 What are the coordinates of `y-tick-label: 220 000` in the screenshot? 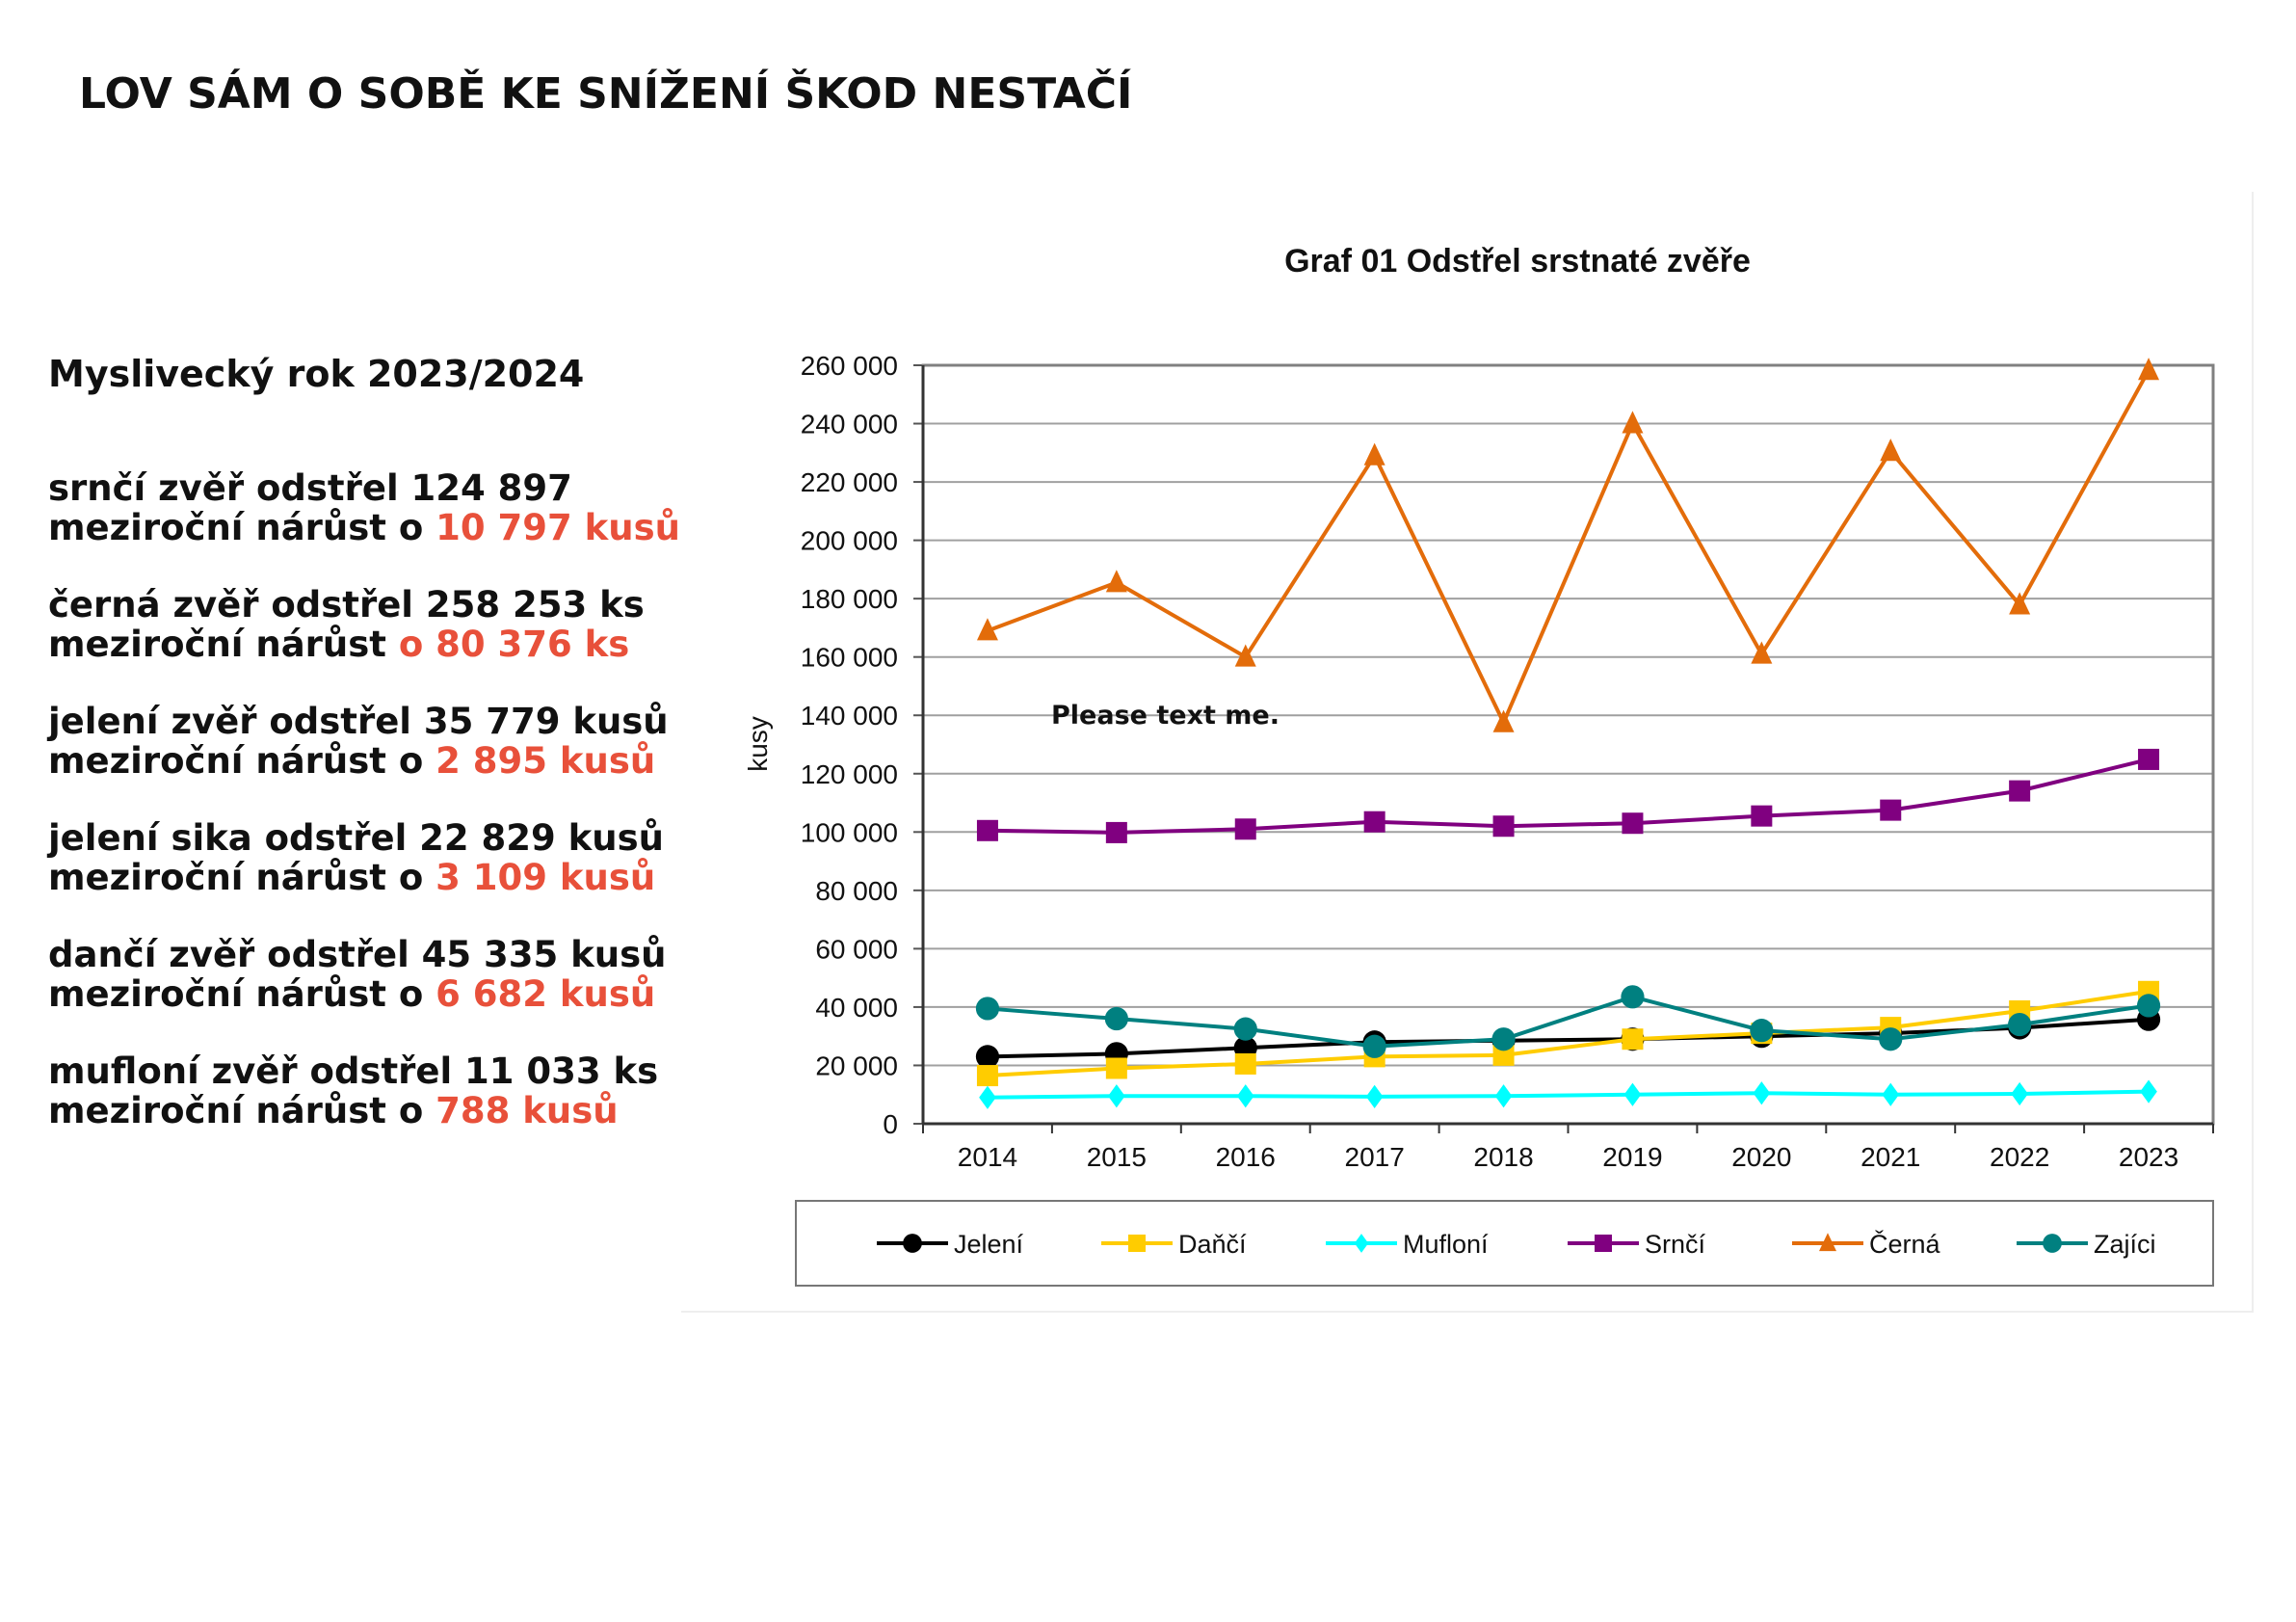 It's located at (850, 482).